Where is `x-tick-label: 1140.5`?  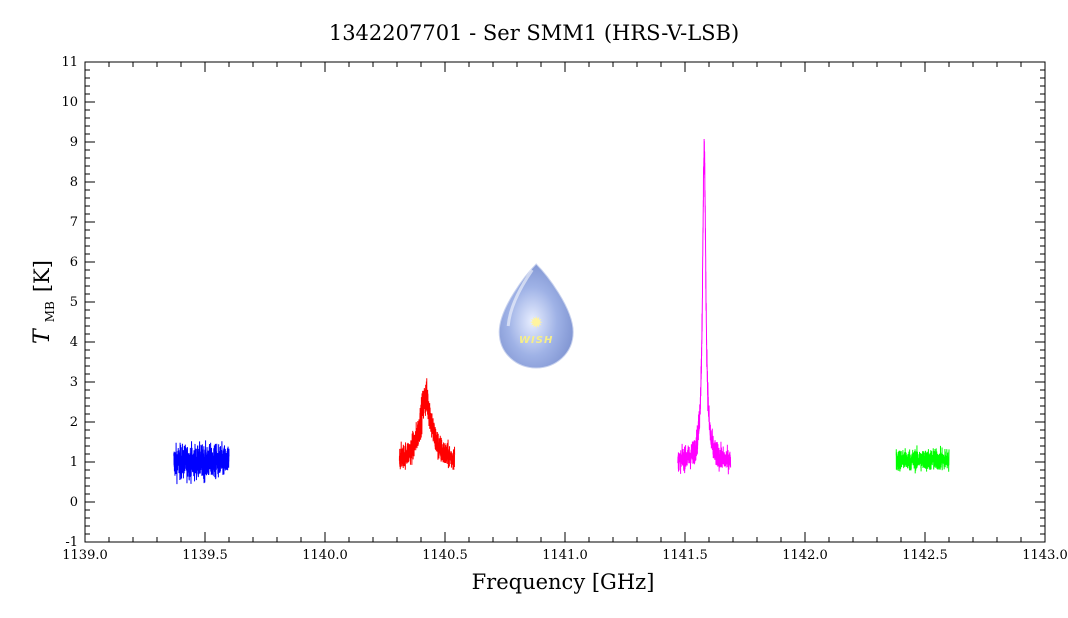 x-tick-label: 1140.5 is located at coordinates (445, 555).